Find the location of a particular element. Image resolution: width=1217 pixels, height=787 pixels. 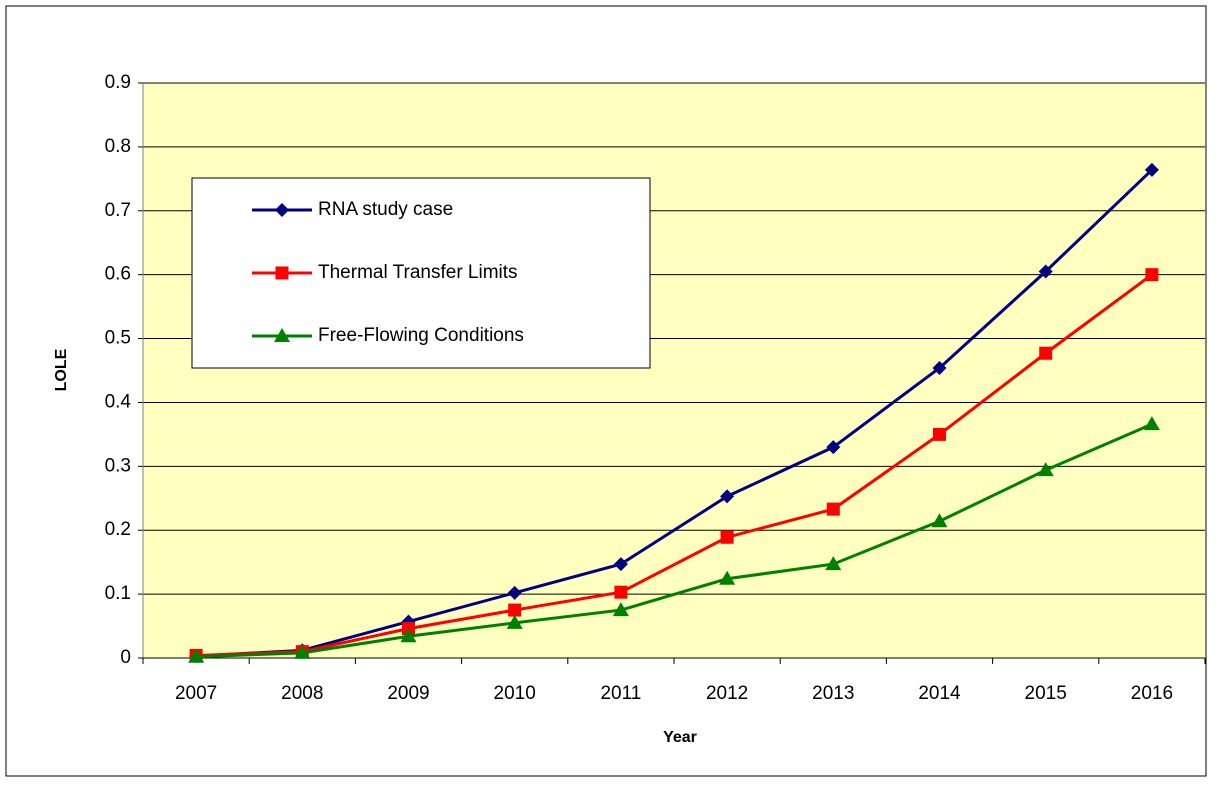

legend-label: Free-Flowing Conditions is located at coordinates (421, 335).